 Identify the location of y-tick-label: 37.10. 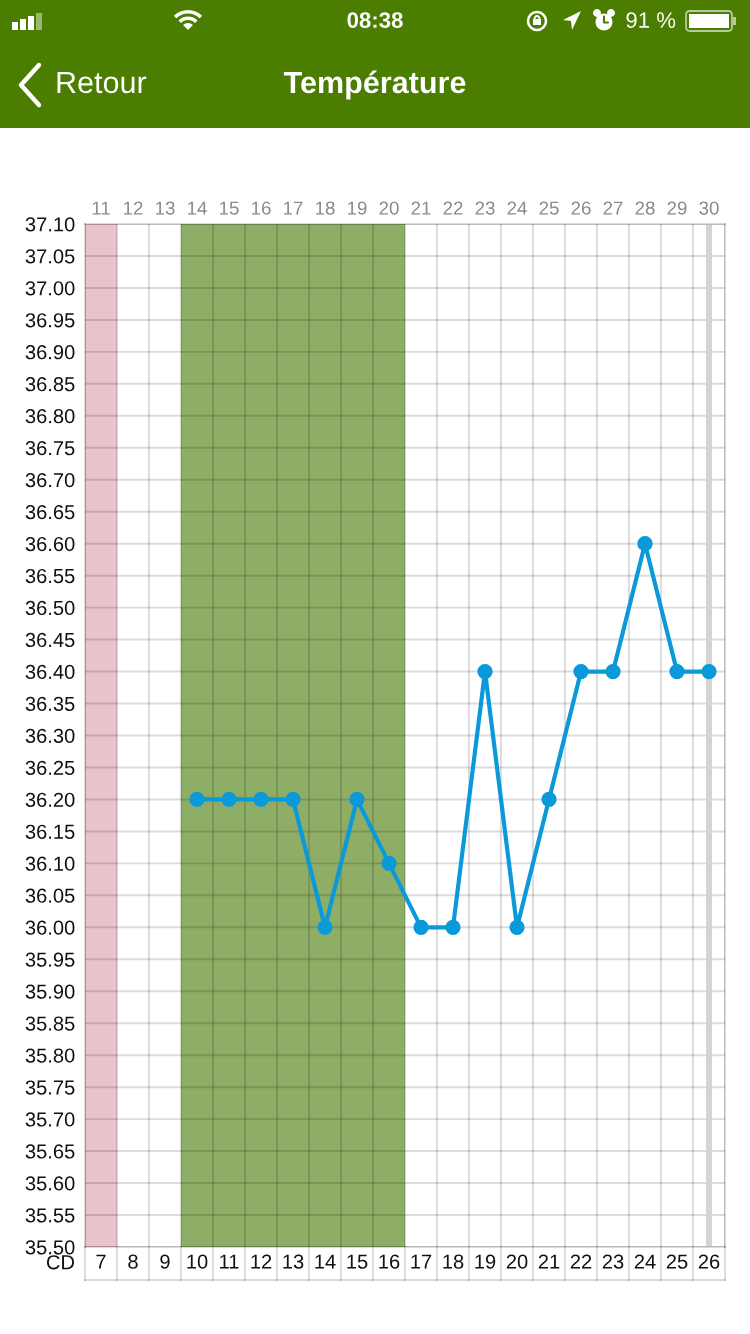
(50, 224).